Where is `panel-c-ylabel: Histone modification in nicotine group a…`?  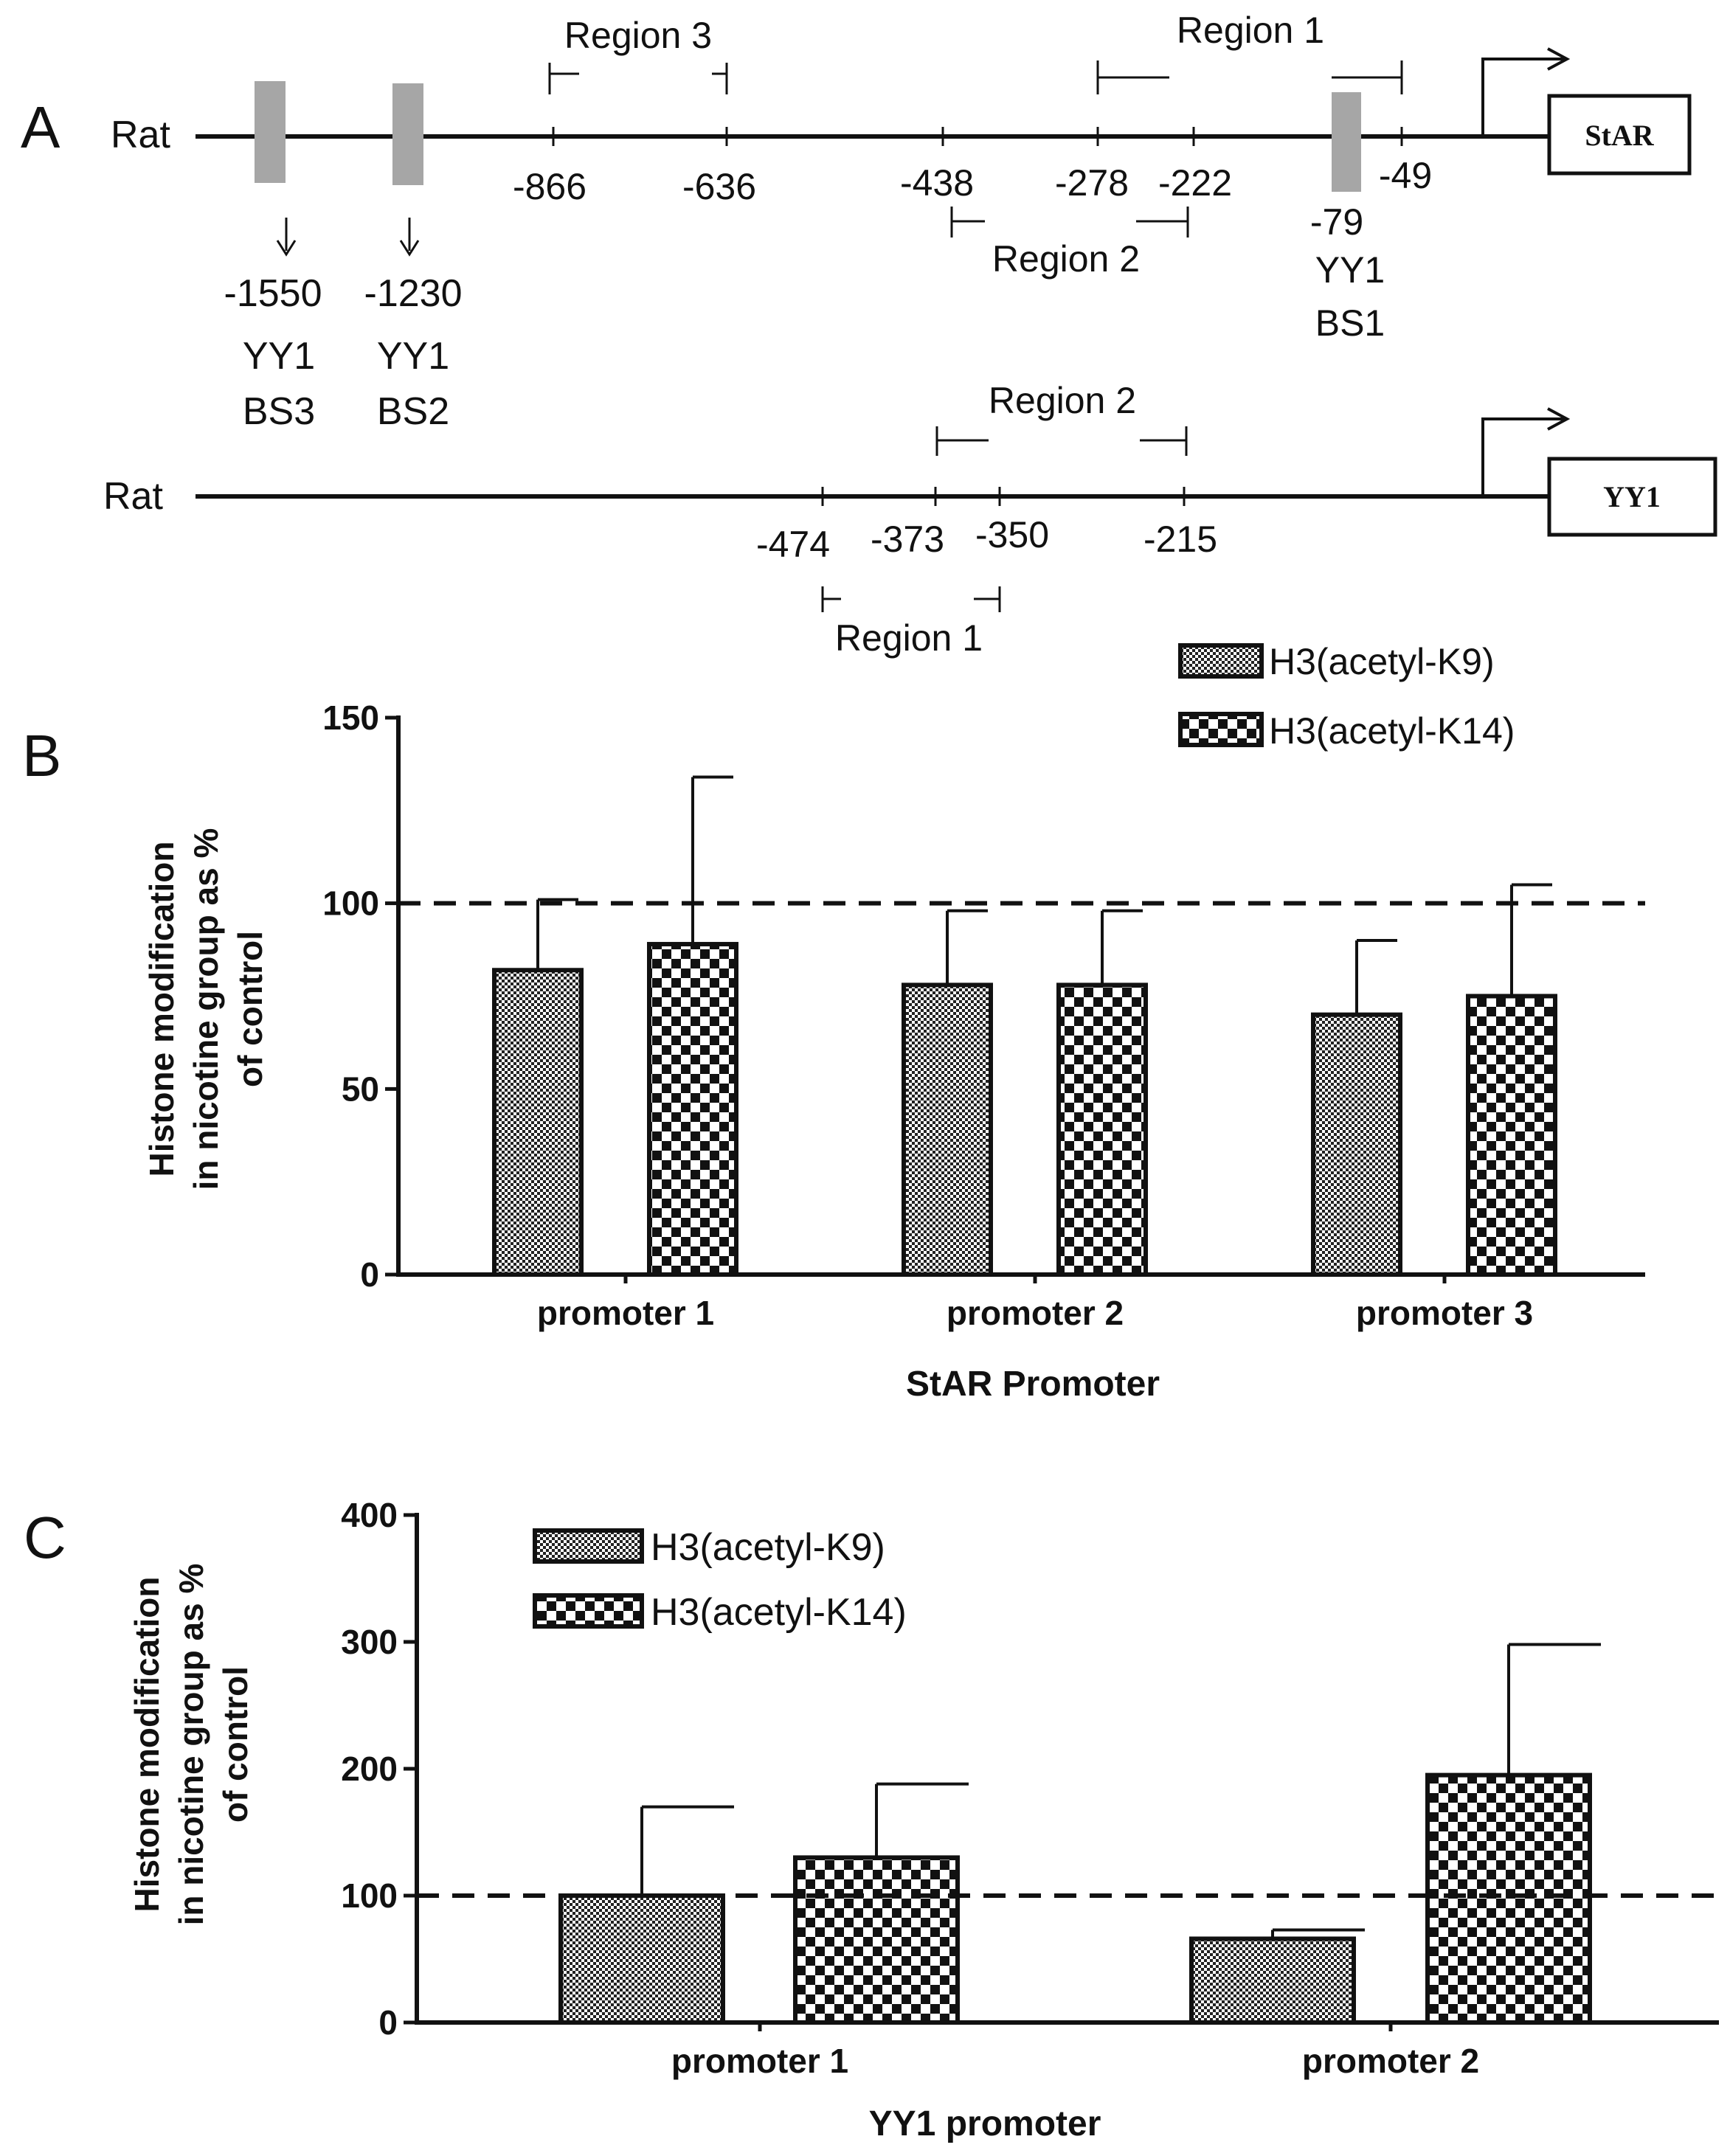
panel-c-ylabel: Histone modification in nicotine group a… is located at coordinates (191, 1745).